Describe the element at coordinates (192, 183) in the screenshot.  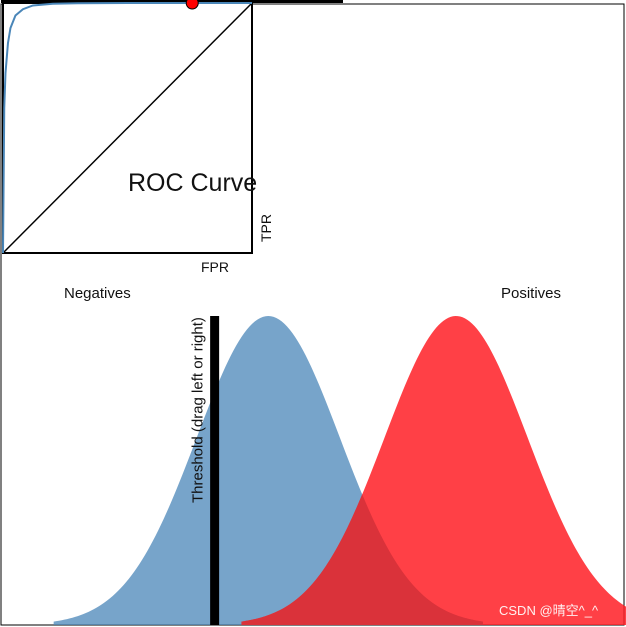
I see `roc-title: ROC Curve` at that location.